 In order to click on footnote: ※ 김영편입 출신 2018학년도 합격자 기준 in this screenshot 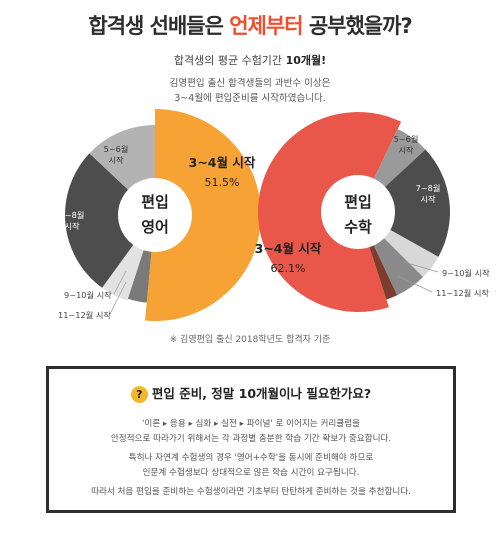, I will do `click(250, 340)`.